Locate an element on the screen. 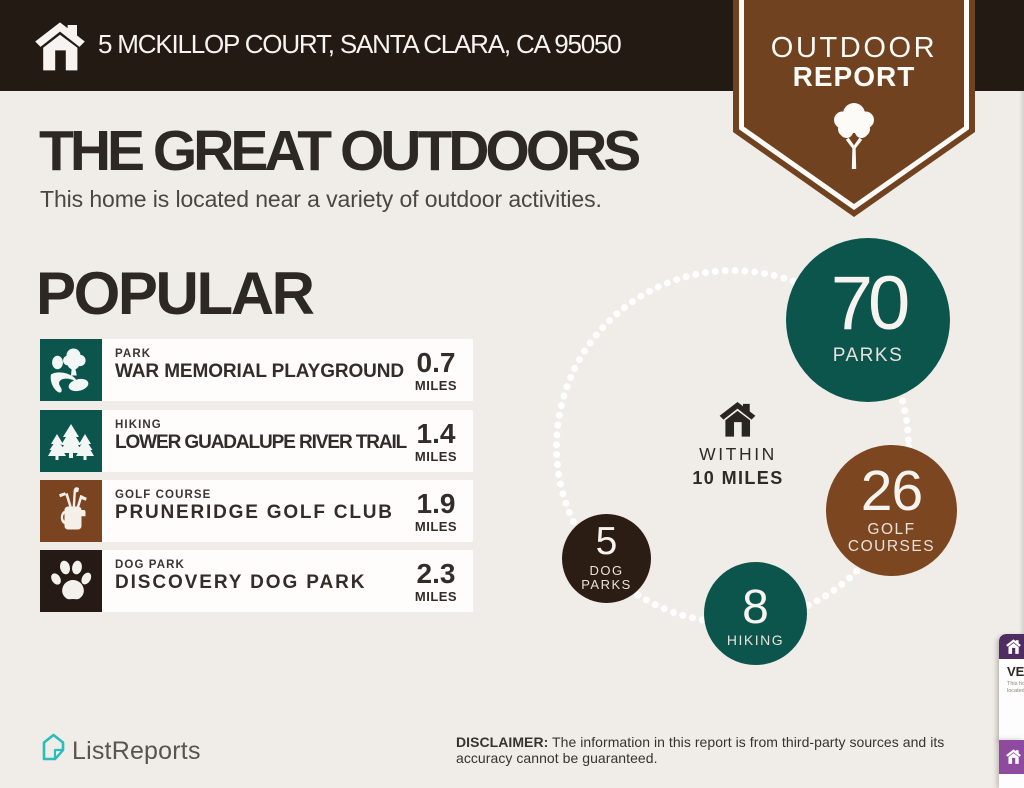 Image resolution: width=1024 pixels, height=788 pixels. svg-text: REPORT is located at coordinates (854, 76).